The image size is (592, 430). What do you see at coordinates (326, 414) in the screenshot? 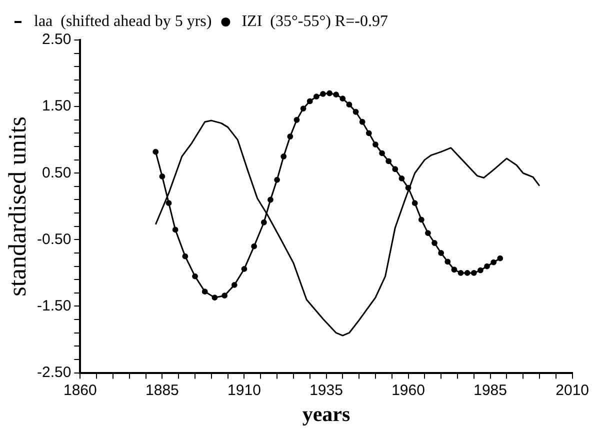
I see `x-axis-title: years` at bounding box center [326, 414].